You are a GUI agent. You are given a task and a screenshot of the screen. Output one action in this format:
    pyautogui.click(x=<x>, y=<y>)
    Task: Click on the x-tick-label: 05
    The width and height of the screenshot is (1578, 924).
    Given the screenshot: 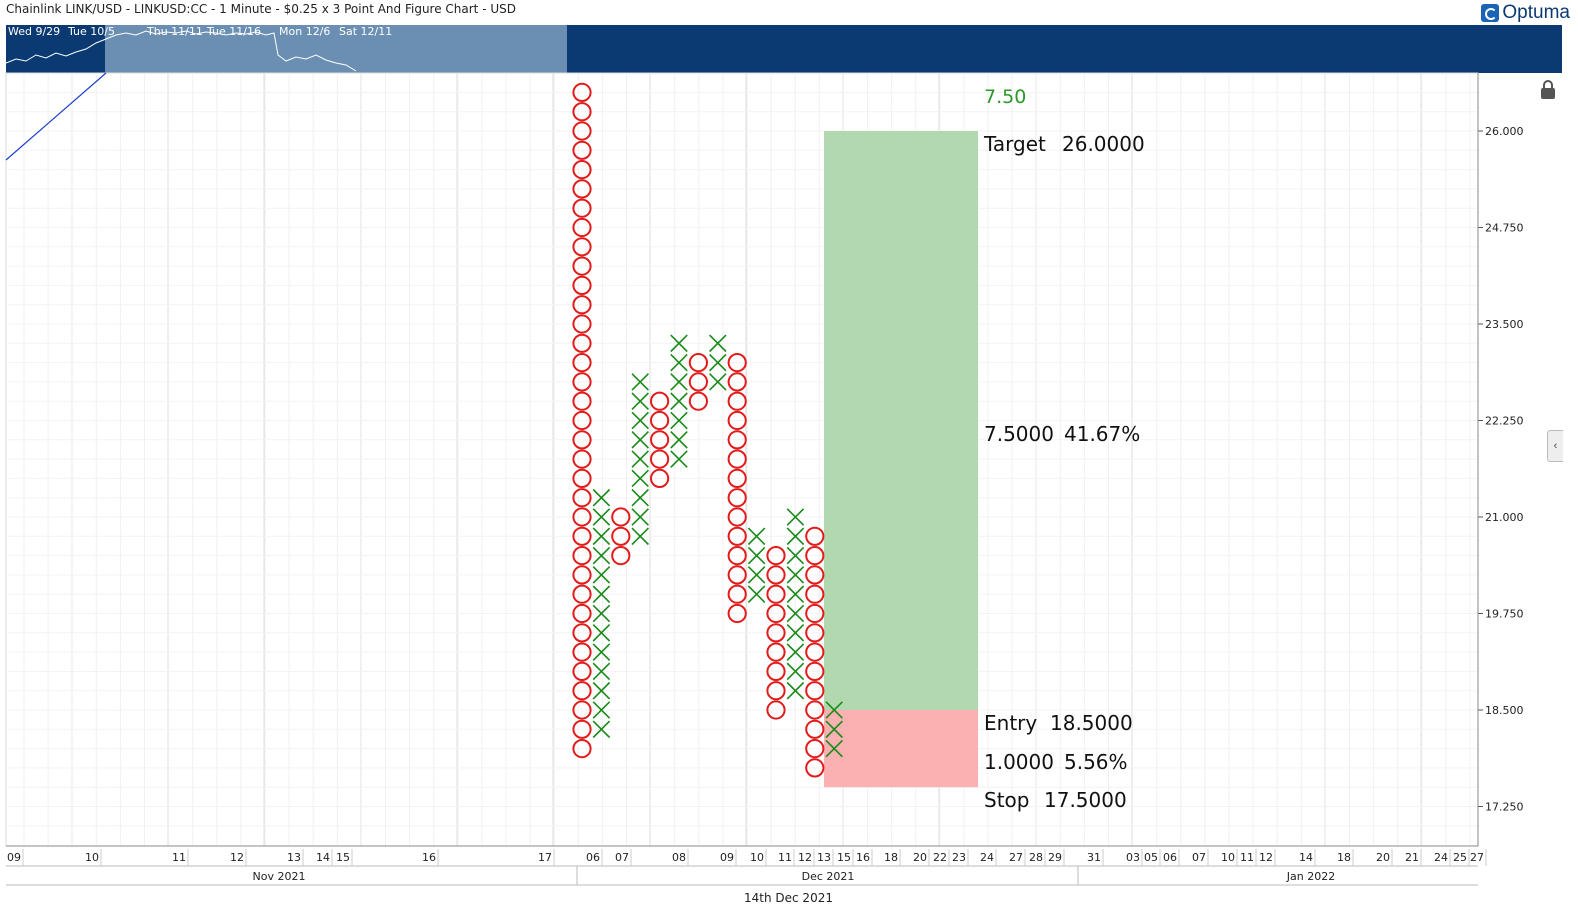 What is the action you would take?
    pyautogui.click(x=1151, y=857)
    